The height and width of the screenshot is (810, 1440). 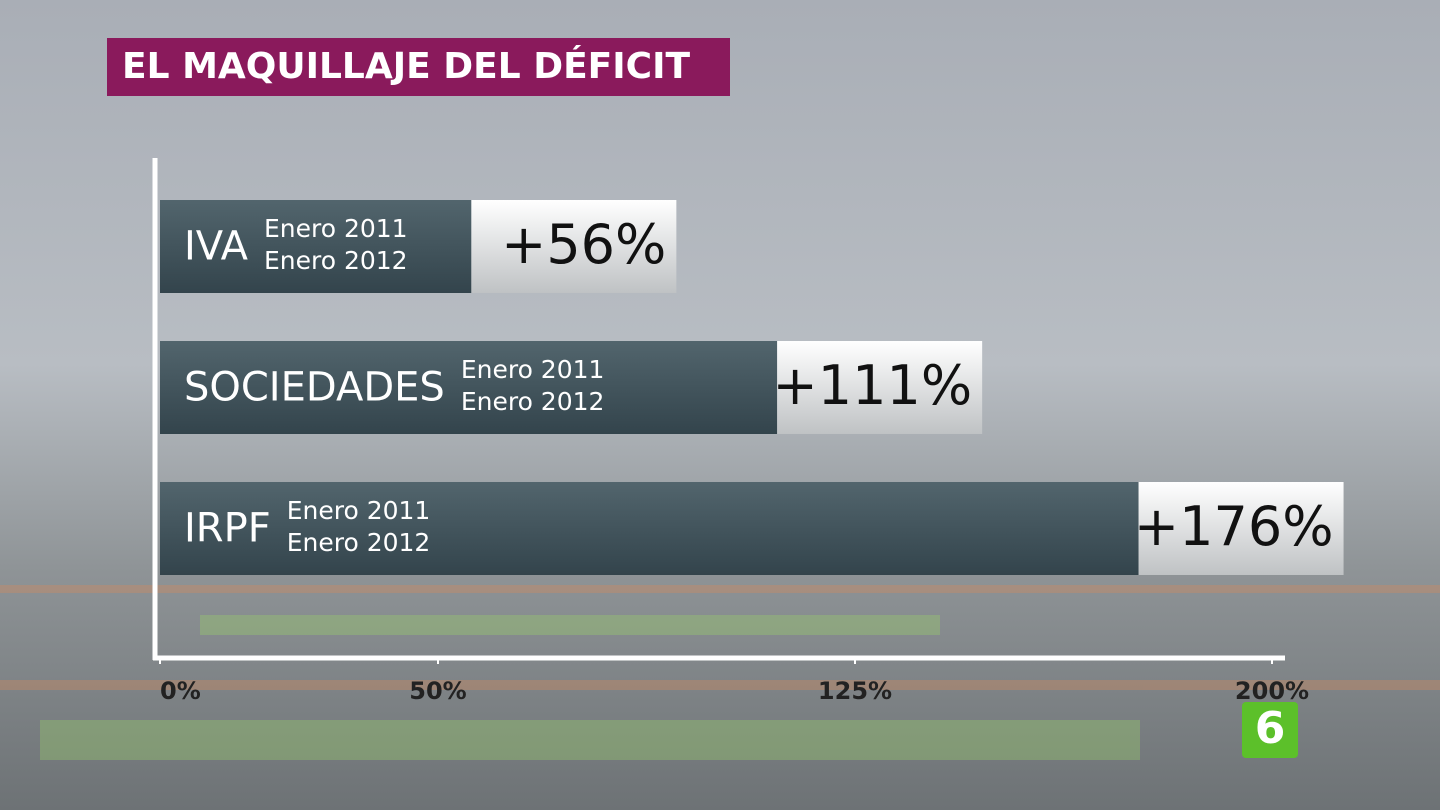 What do you see at coordinates (855, 691) in the screenshot?
I see `x-tick-label: 125%` at bounding box center [855, 691].